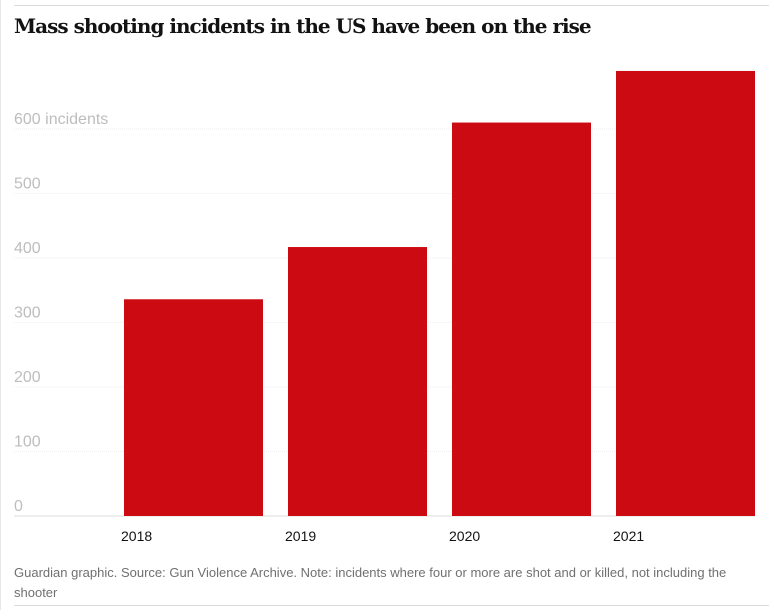 The image size is (769, 610). Describe the element at coordinates (27, 184) in the screenshot. I see `y-tick-label: 500` at that location.